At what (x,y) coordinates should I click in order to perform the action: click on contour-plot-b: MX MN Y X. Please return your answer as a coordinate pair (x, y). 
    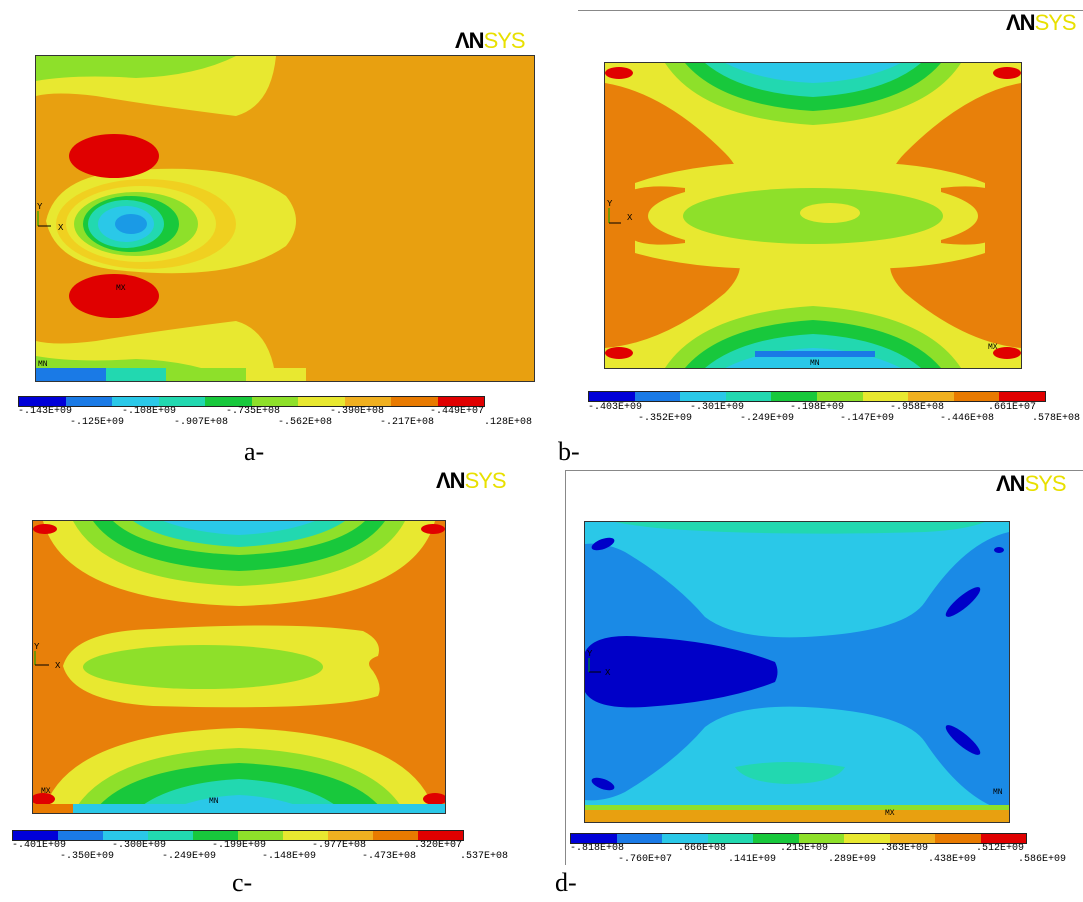
    Looking at the image, I should click on (813, 215).